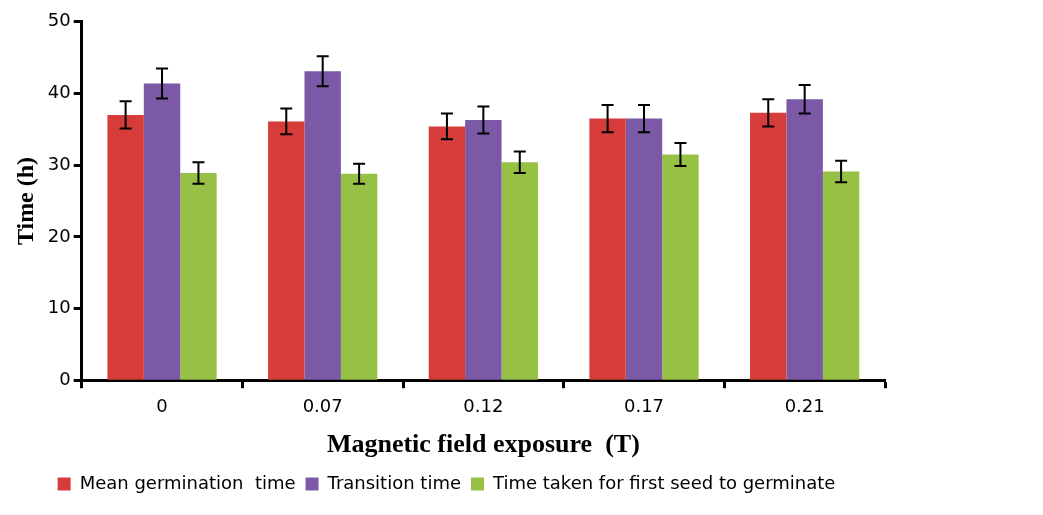 This screenshot has height=515, width=1043. What do you see at coordinates (322, 405) in the screenshot?
I see `x-tick-label: 0.07` at bounding box center [322, 405].